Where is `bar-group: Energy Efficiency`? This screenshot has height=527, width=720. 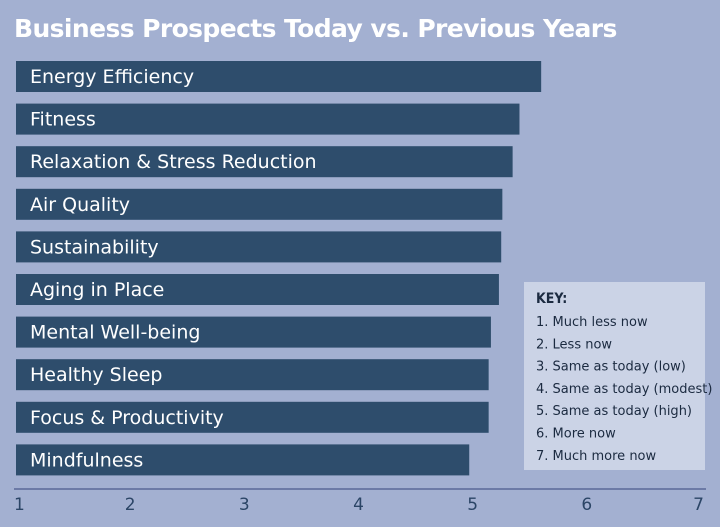
bar-group: Energy Efficiency is located at coordinates (279, 76).